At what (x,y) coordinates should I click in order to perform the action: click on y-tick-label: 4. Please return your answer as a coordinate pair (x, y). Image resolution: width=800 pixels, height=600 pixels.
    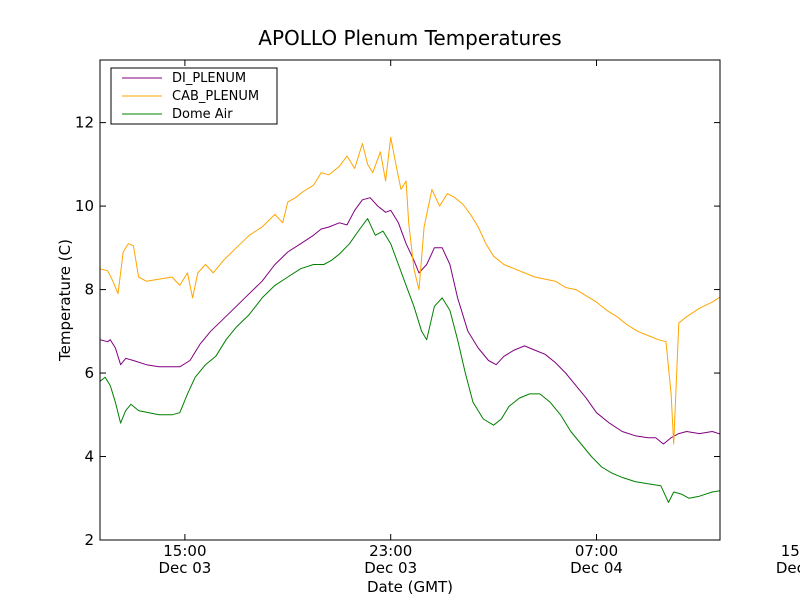
    Looking at the image, I should click on (89, 457).